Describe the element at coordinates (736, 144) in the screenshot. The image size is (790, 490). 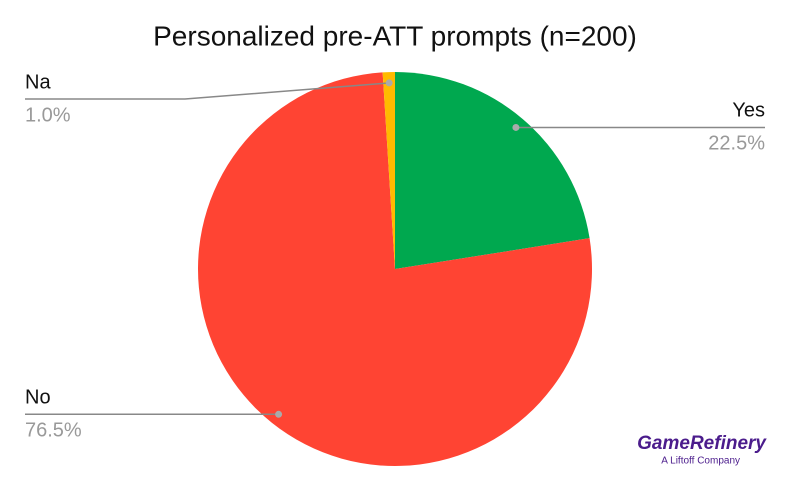
I see `slice-value-label: 22.5%` at that location.